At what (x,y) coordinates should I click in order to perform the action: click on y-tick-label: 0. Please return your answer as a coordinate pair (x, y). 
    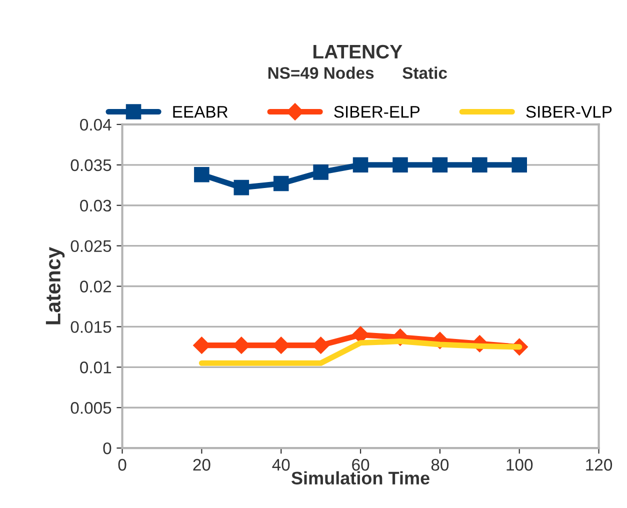
    Looking at the image, I should click on (107, 448).